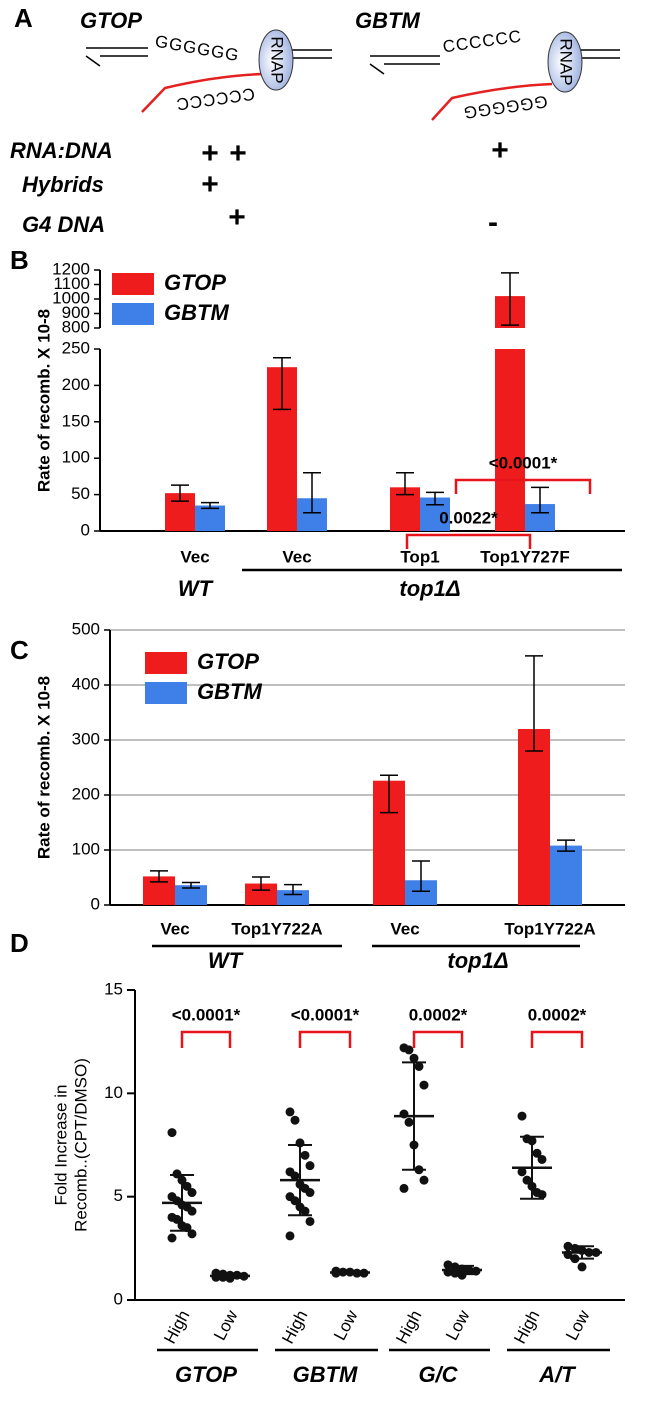 Image resolution: width=662 pixels, height=1407 pixels. I want to click on y-tick-label: 500, so click(86, 628).